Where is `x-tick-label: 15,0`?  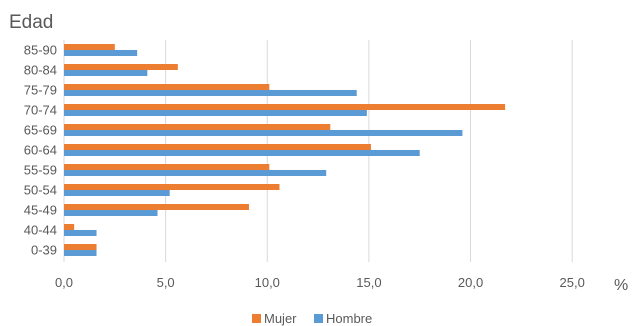 x-tick-label: 15,0 is located at coordinates (368, 282).